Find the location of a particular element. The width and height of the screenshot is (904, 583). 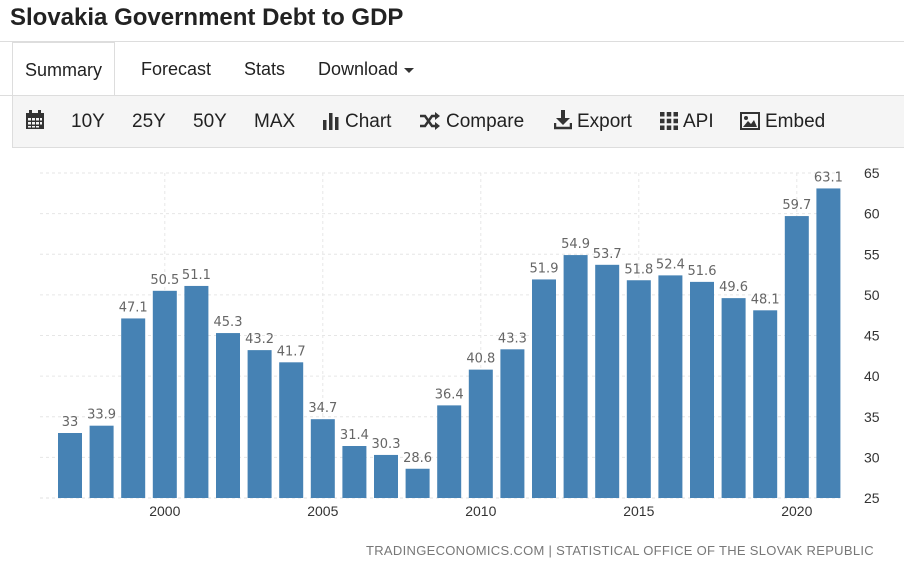

data-label: 51.6 is located at coordinates (702, 271).